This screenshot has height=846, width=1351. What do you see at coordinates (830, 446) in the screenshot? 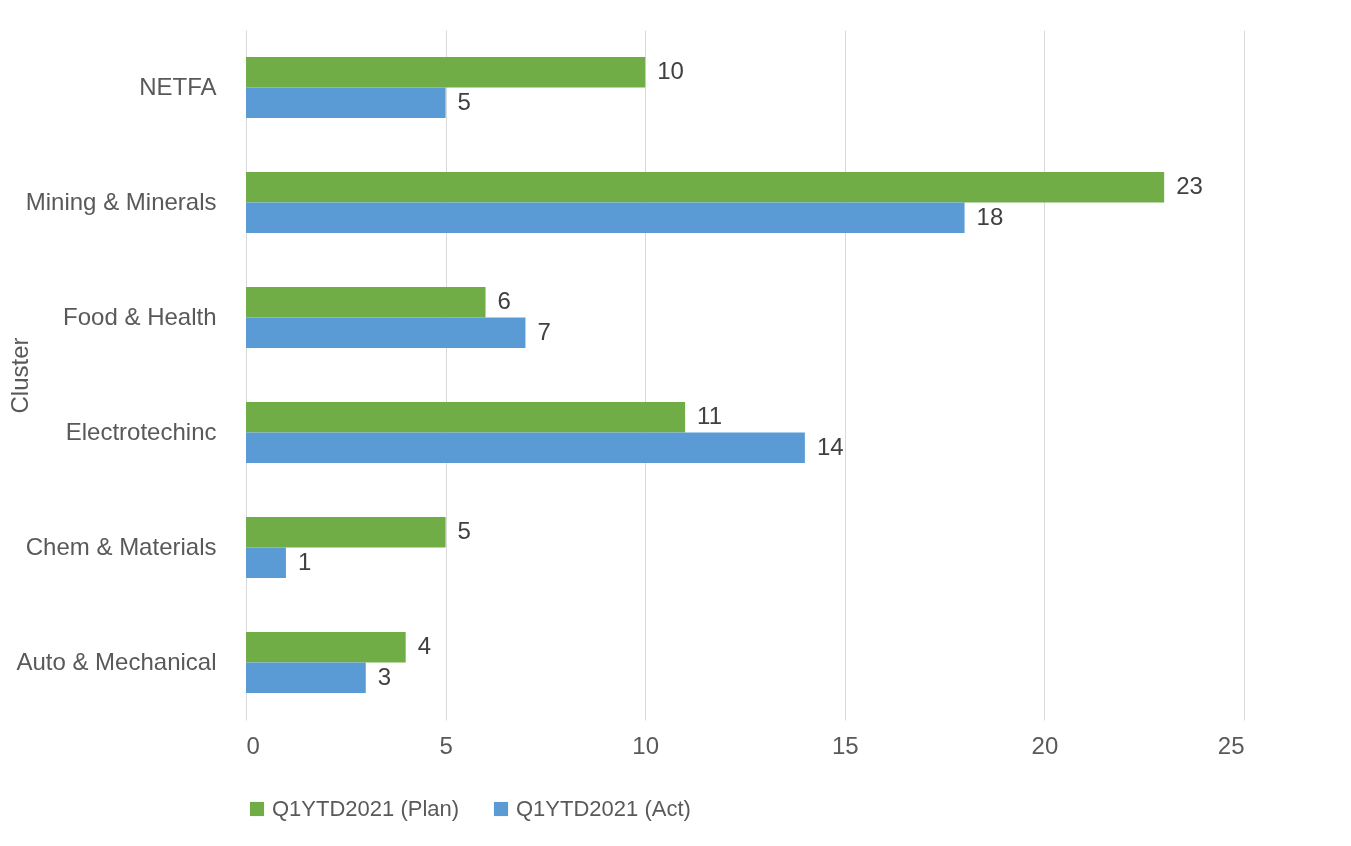
I see `data-label: 14` at bounding box center [830, 446].